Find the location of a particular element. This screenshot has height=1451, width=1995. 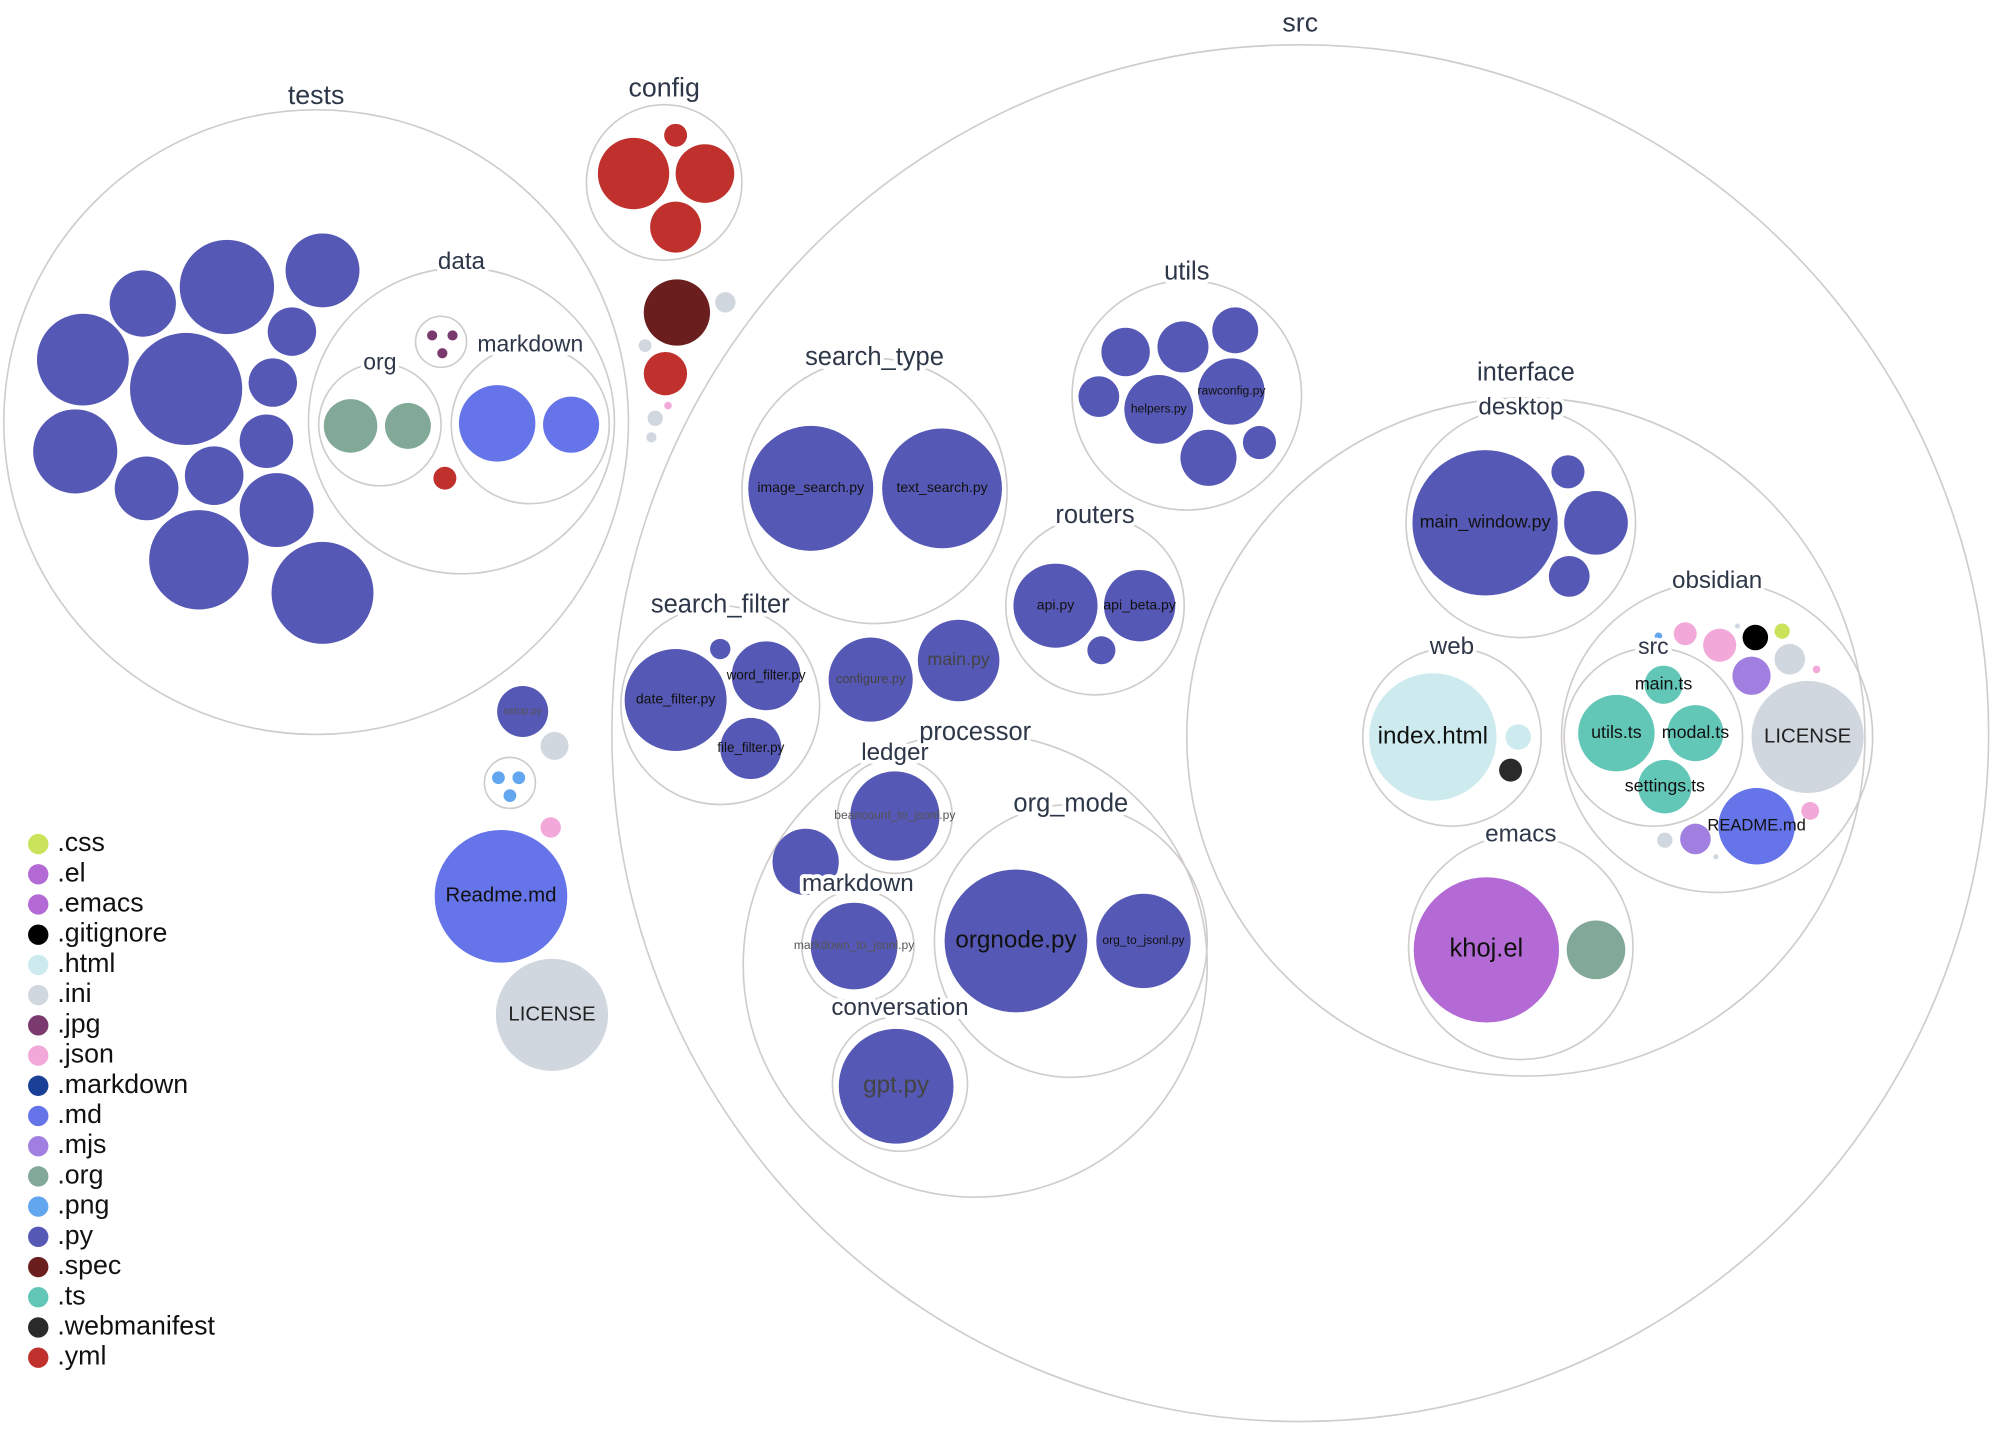

file-circle-org_to_jsonl is located at coordinates (1143, 941).